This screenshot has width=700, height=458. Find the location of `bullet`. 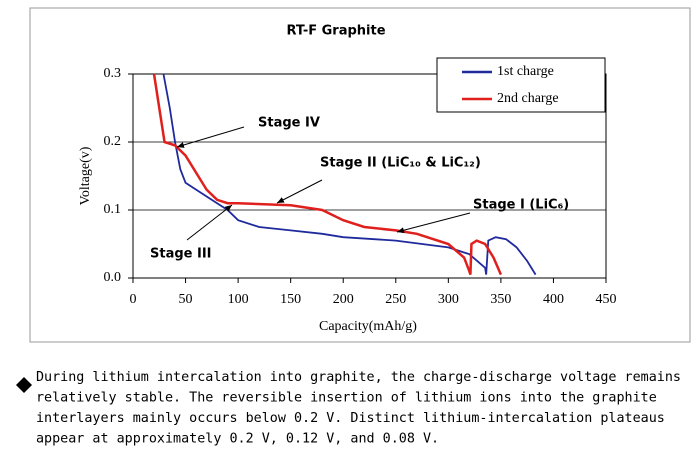

bullet is located at coordinates (24, 385).